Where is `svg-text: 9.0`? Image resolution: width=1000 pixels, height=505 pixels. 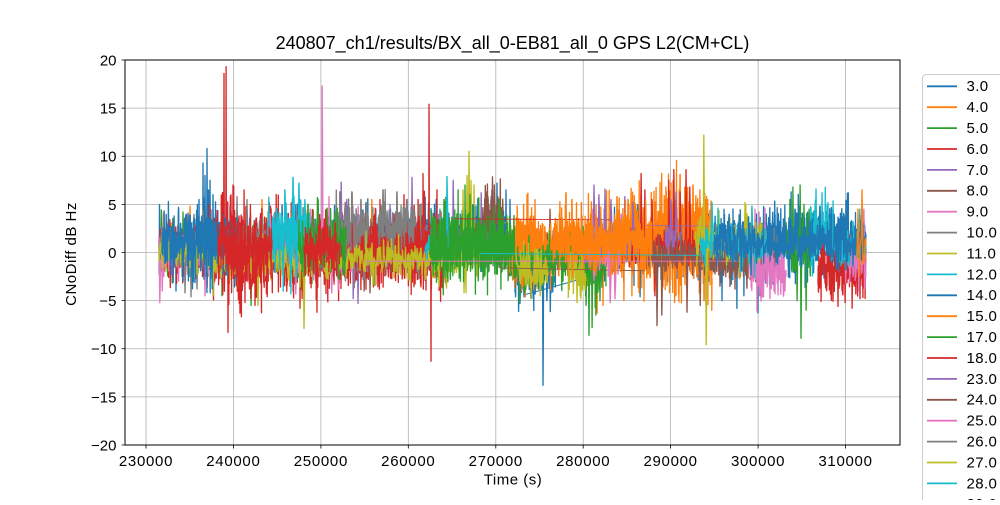
svg-text: 9.0 is located at coordinates (978, 212).